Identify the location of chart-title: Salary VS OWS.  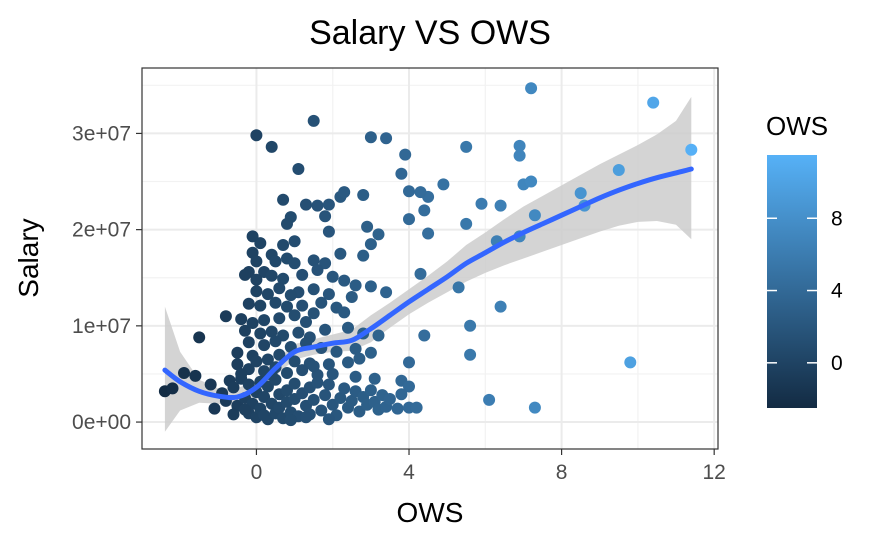
(430, 33).